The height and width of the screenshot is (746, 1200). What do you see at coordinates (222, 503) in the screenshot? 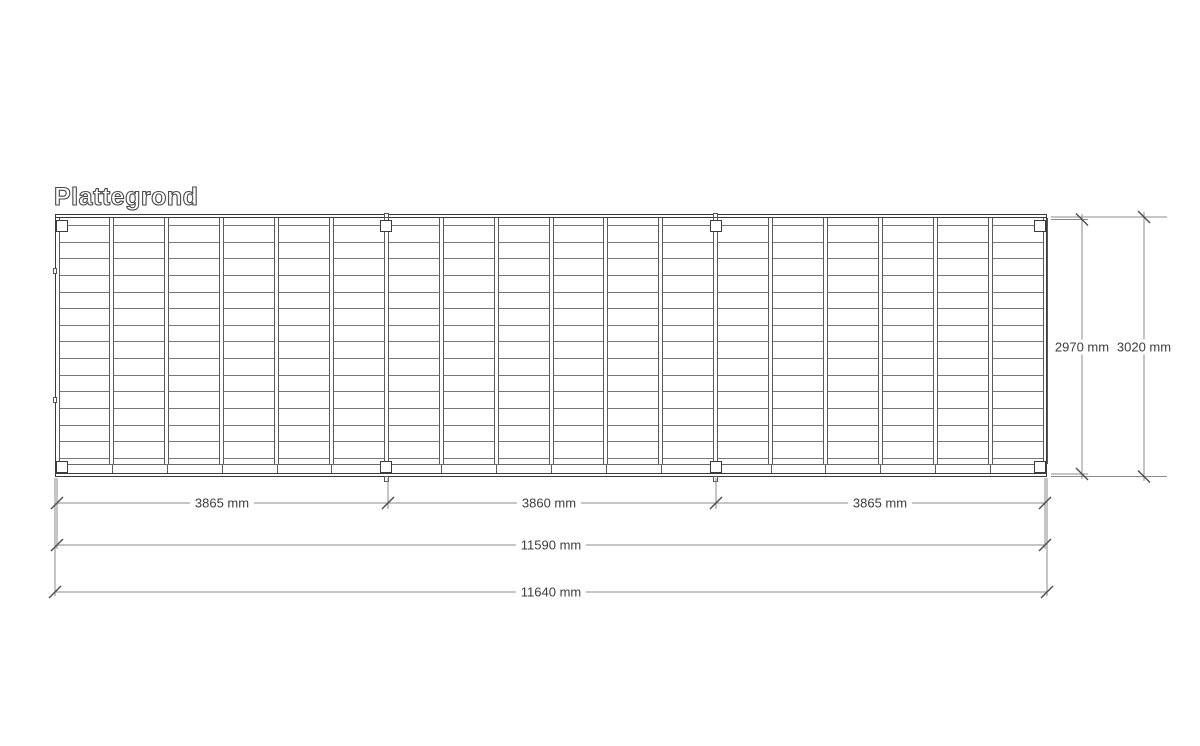
I see `dimension-label-segment-1: 3865 mm` at bounding box center [222, 503].